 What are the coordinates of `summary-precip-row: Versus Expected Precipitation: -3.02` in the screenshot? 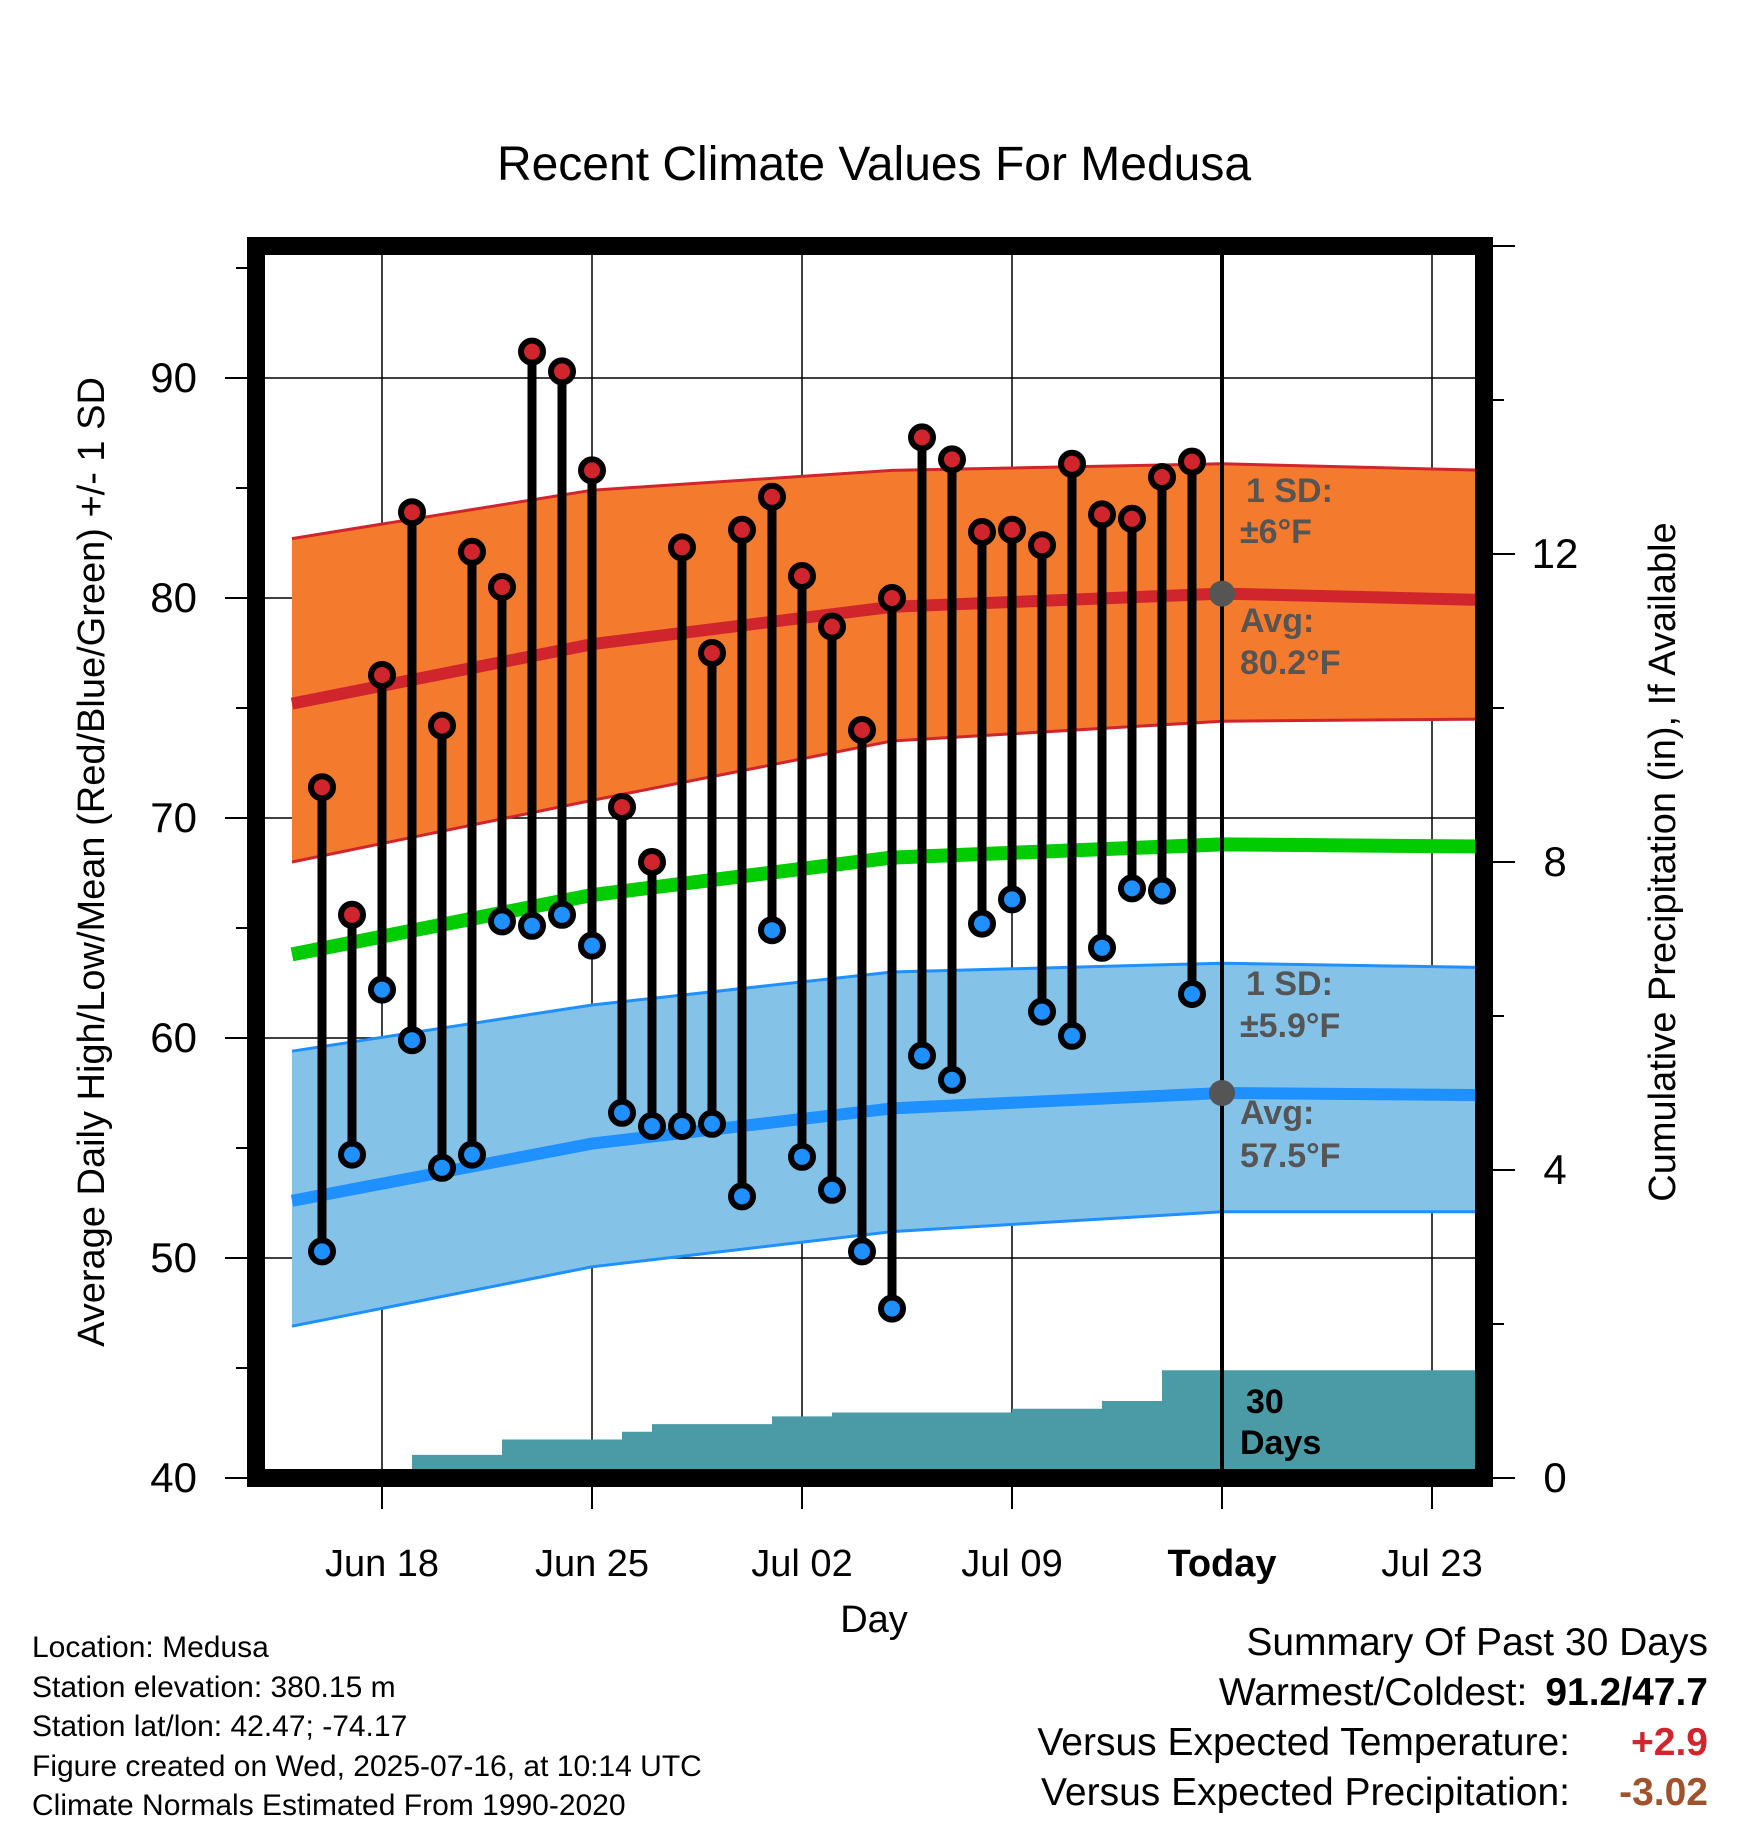 It's located at (1372, 1793).